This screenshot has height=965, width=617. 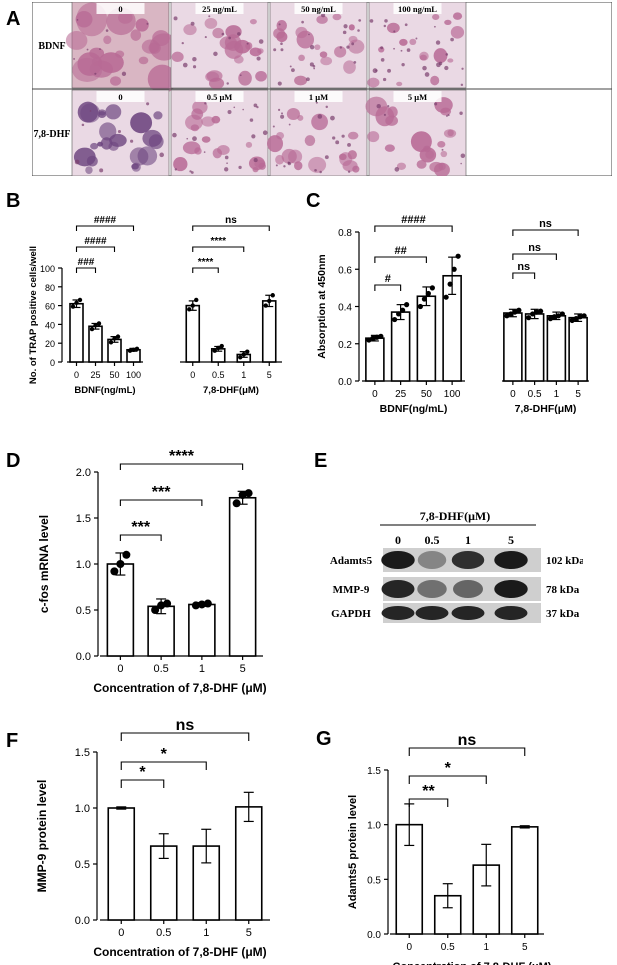 I want to click on panel-letter-g: G, so click(x=324, y=739).